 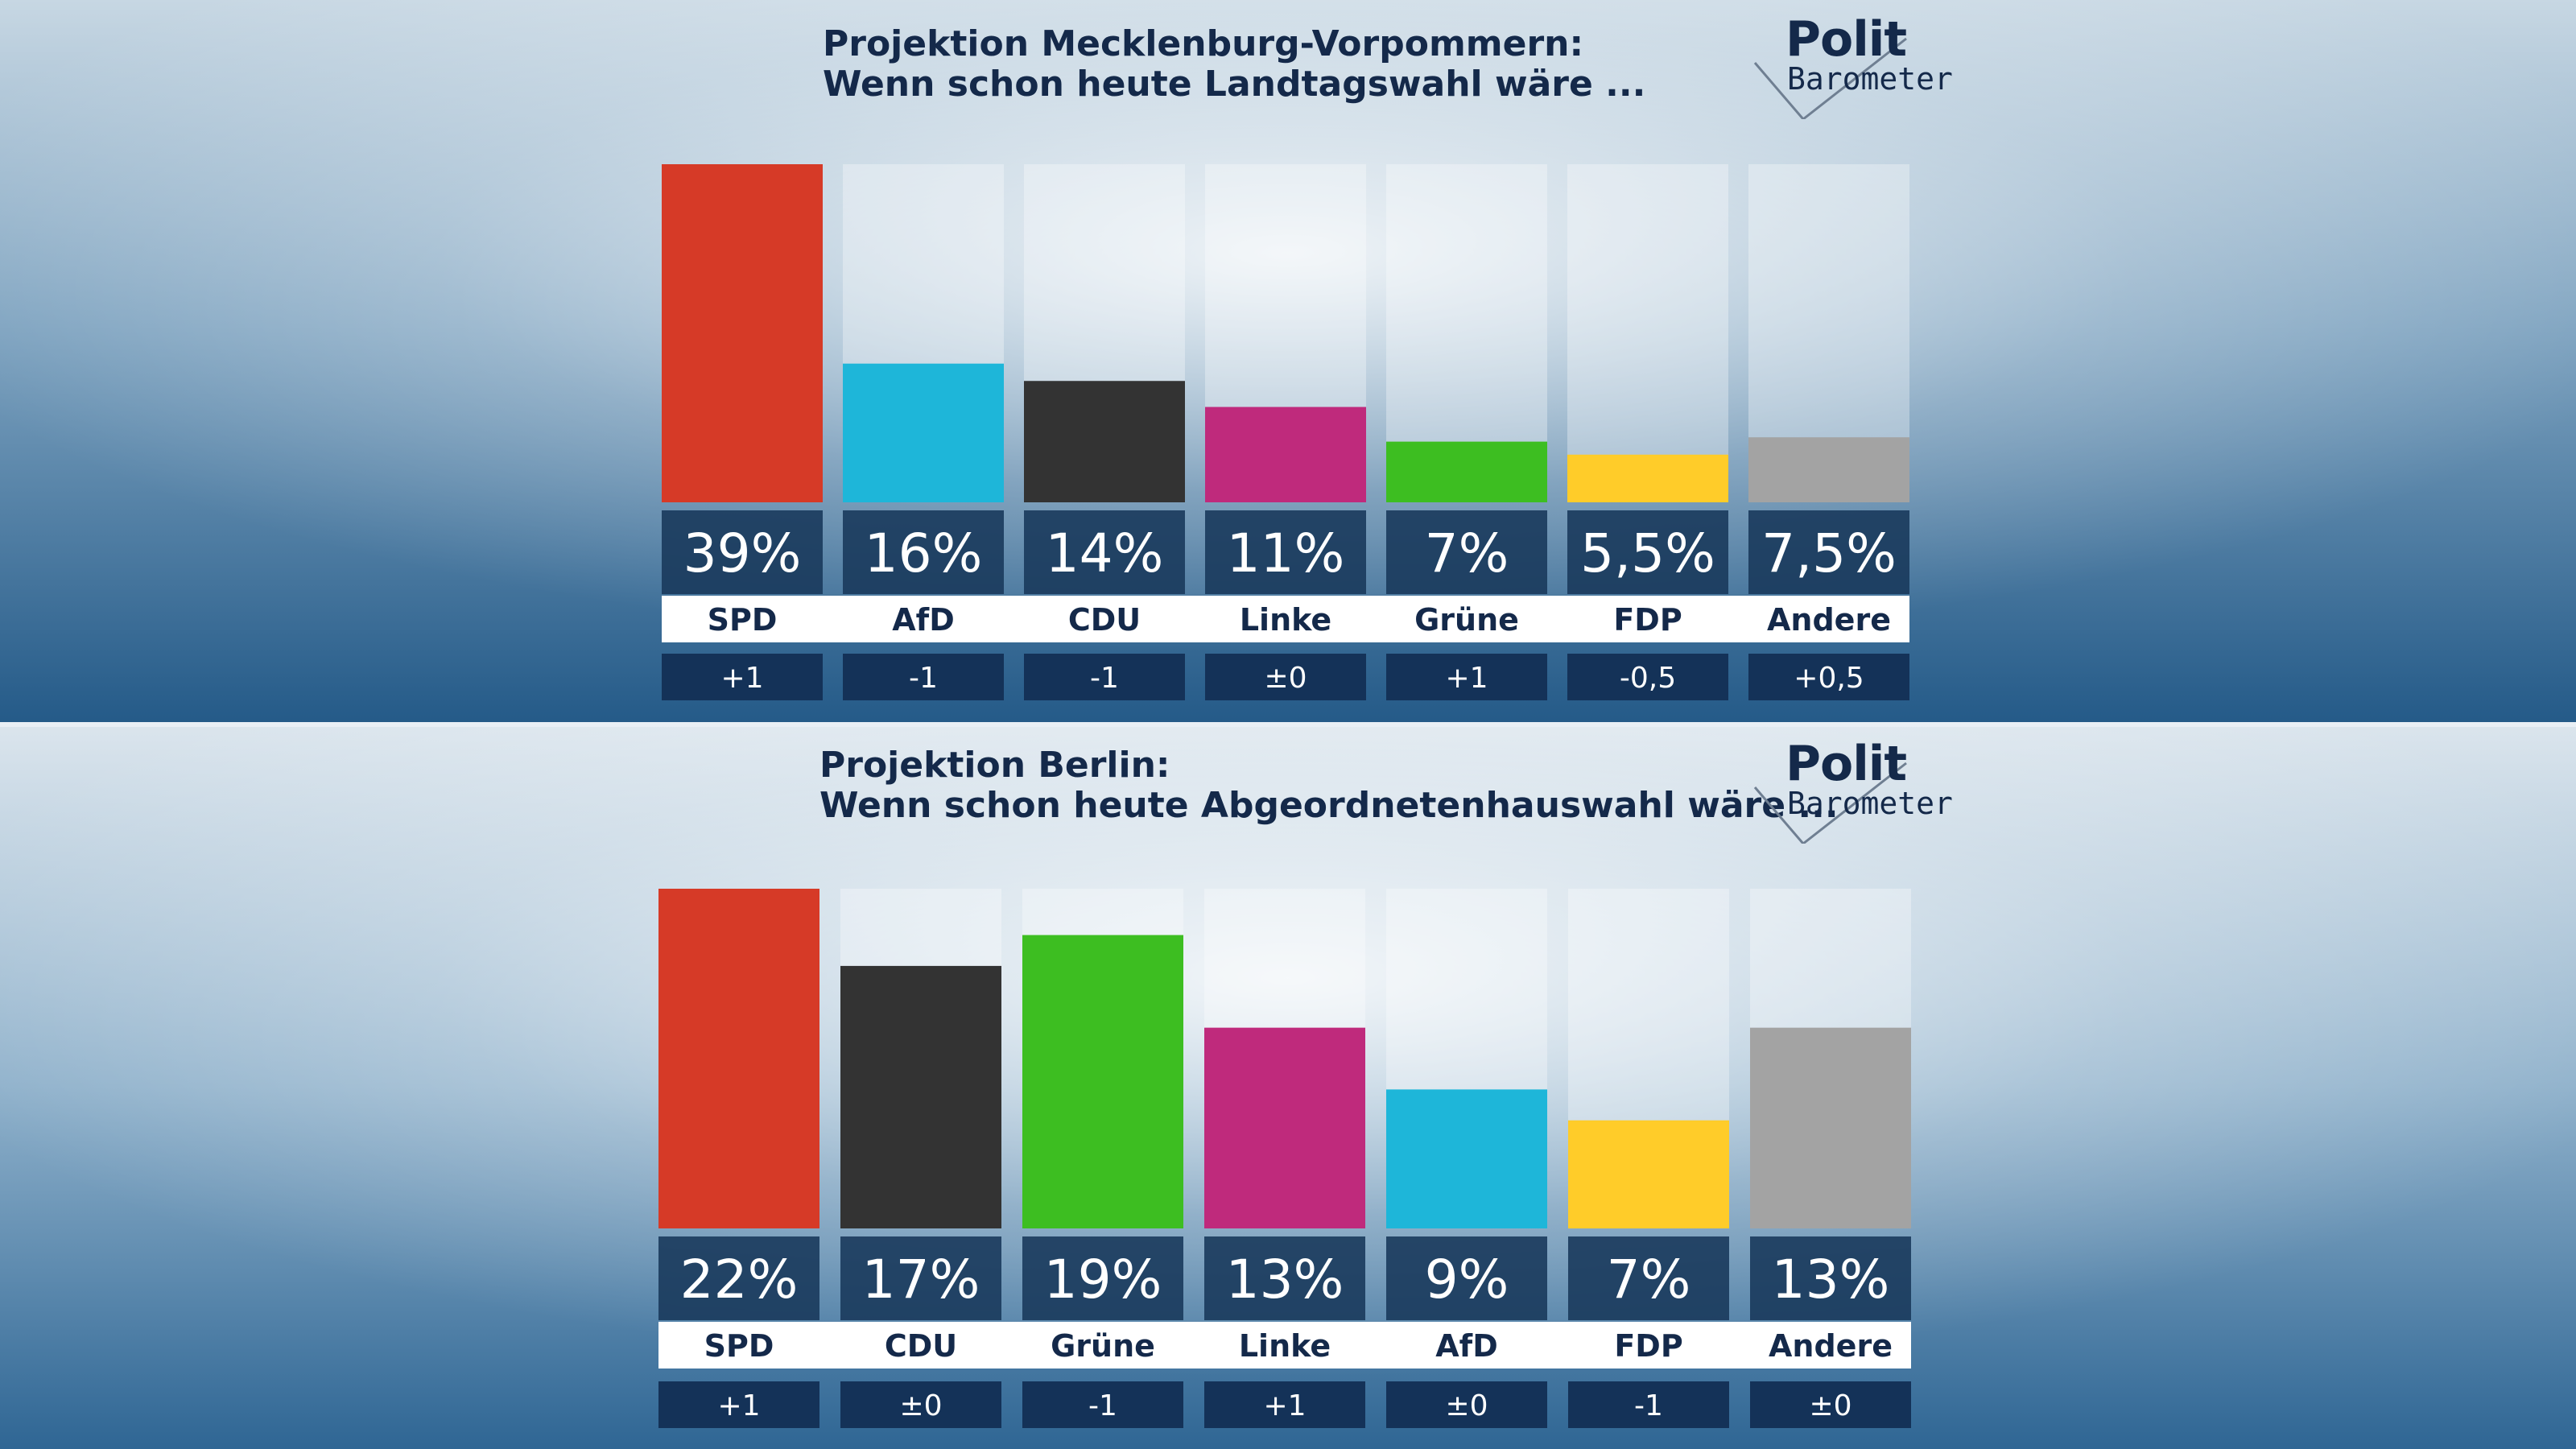 I want to click on value-label: 14%, so click(x=1105, y=553).